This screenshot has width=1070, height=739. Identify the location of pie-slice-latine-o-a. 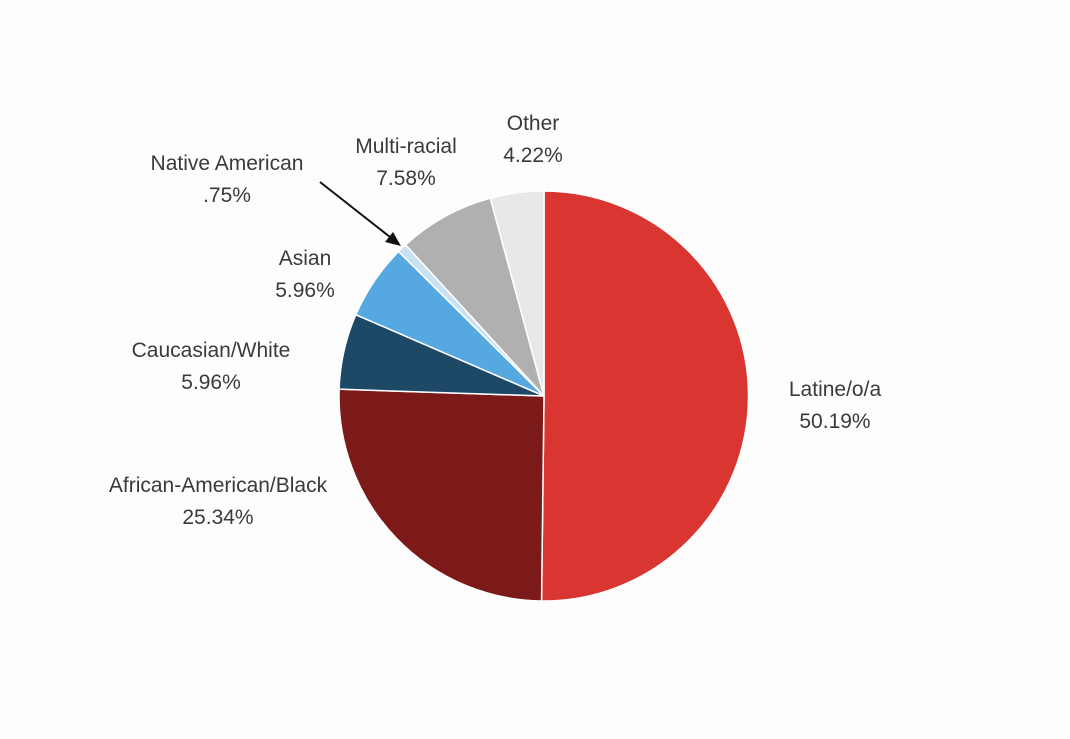
(645, 396).